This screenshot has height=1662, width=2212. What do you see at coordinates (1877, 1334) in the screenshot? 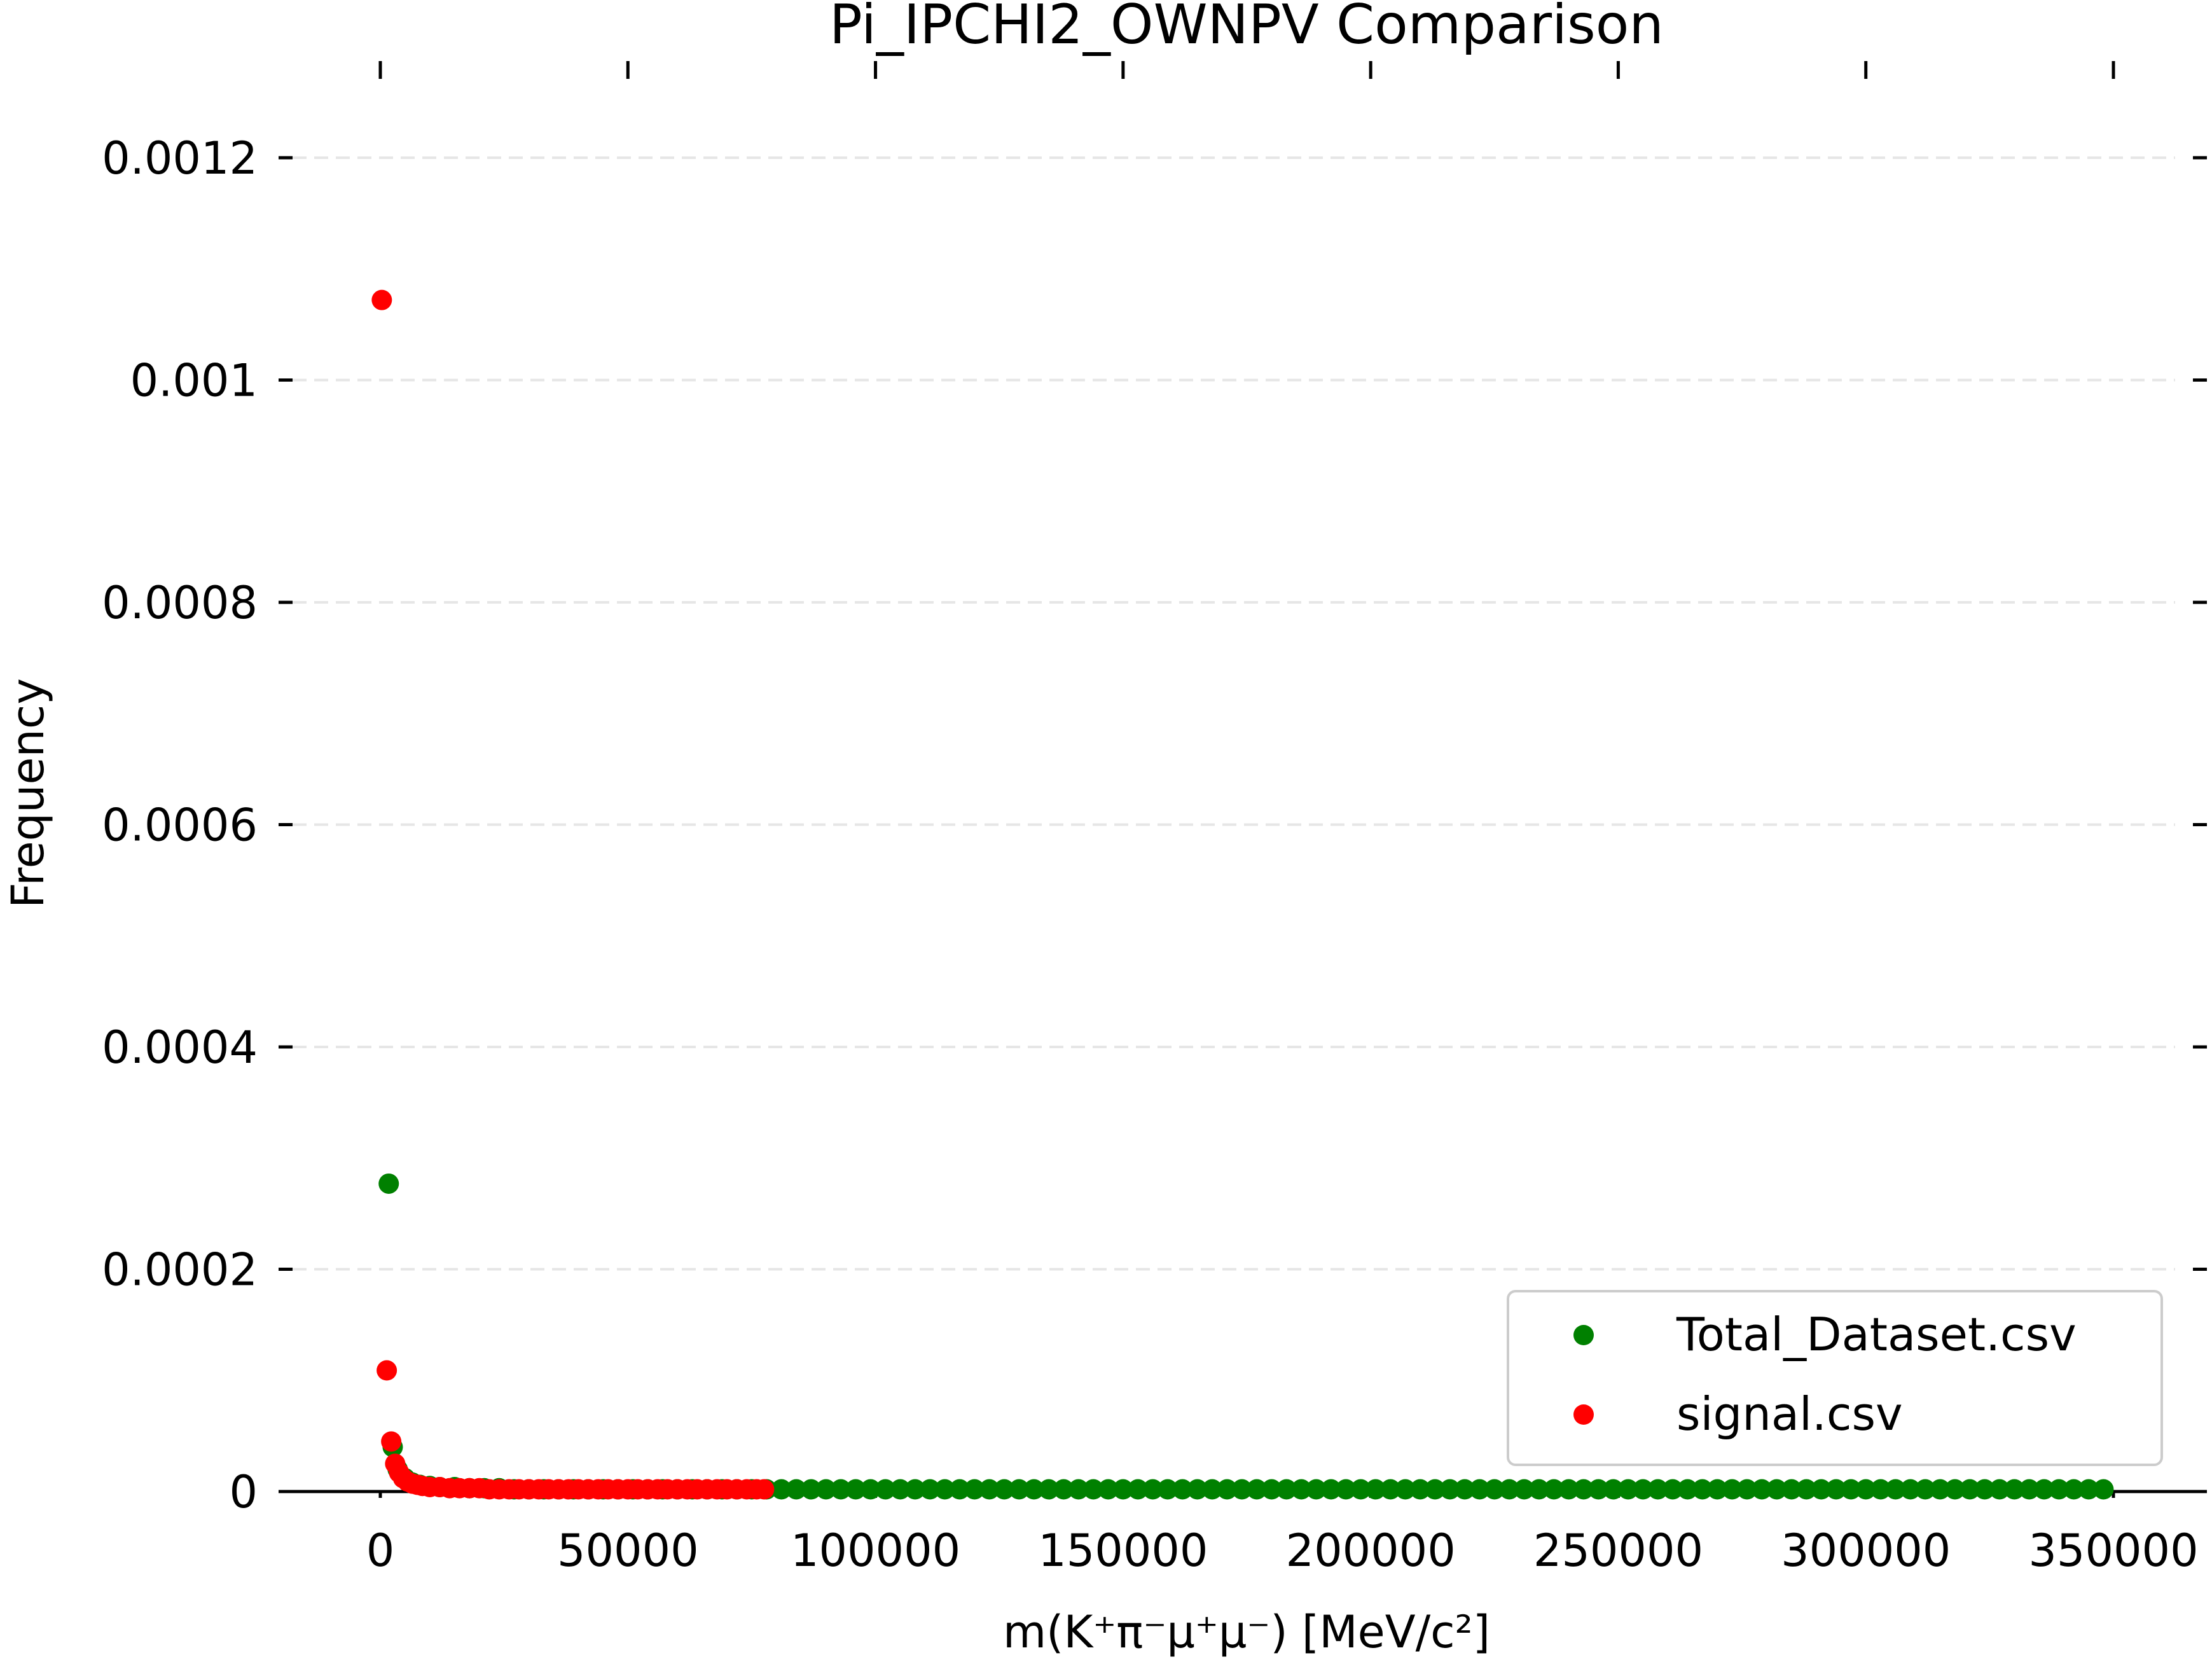
I see `legend-label-total-dataset: Total_Dataset.csv` at bounding box center [1877, 1334].